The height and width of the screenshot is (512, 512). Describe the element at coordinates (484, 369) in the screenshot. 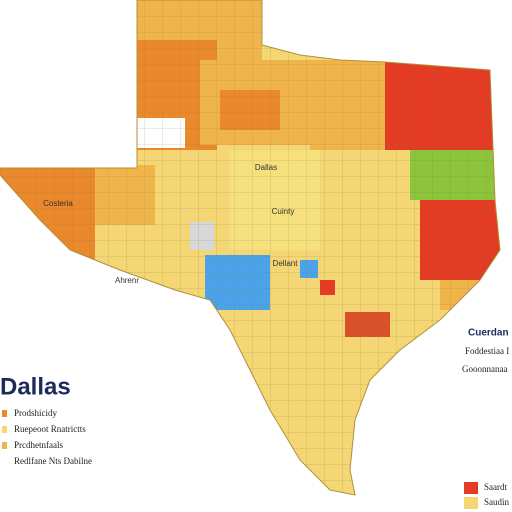

I see `right-legend-line: Gooonnanaa` at that location.